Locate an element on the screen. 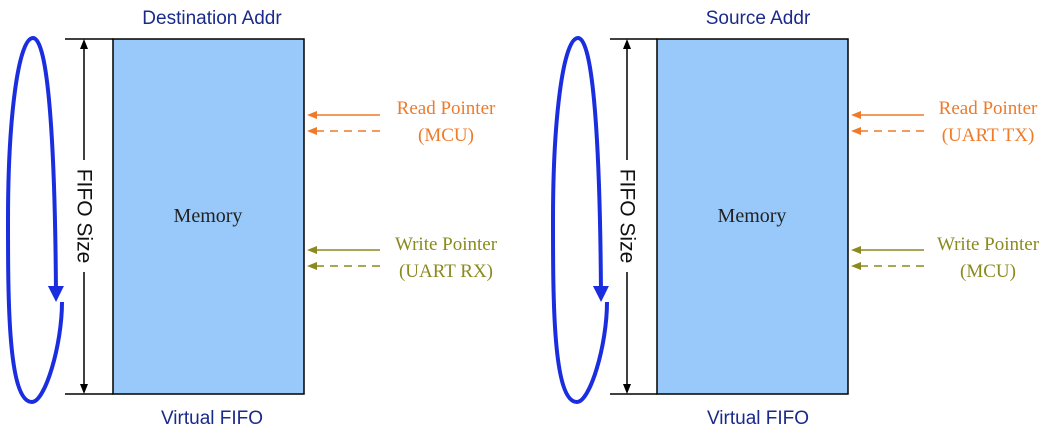 This screenshot has width=1049, height=432. write-pointer-owner: (MCU) is located at coordinates (988, 271).